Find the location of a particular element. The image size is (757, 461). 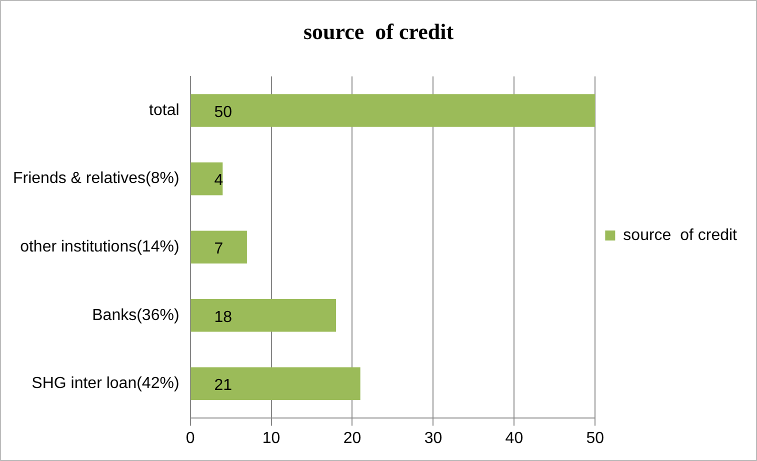

y-tick-label: Banks(36%) is located at coordinates (136, 315).